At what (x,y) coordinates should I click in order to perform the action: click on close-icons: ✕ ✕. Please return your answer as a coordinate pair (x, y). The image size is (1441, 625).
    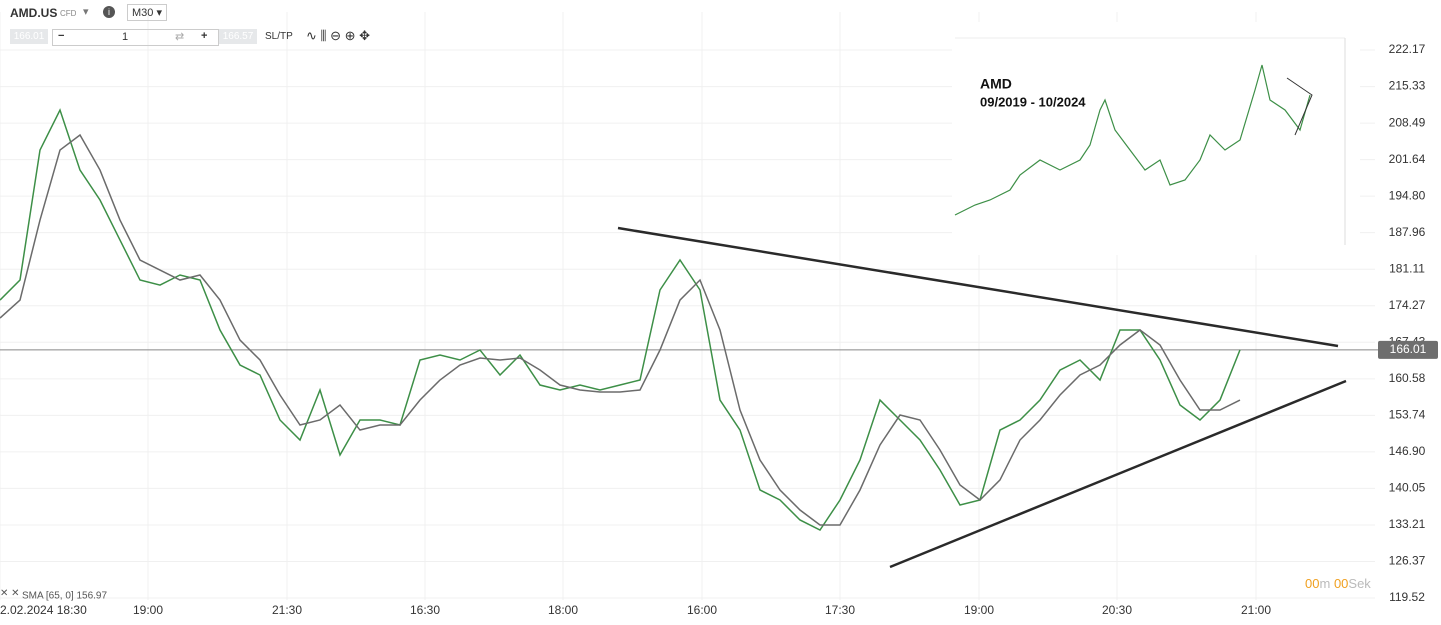
    Looking at the image, I should click on (10, 593).